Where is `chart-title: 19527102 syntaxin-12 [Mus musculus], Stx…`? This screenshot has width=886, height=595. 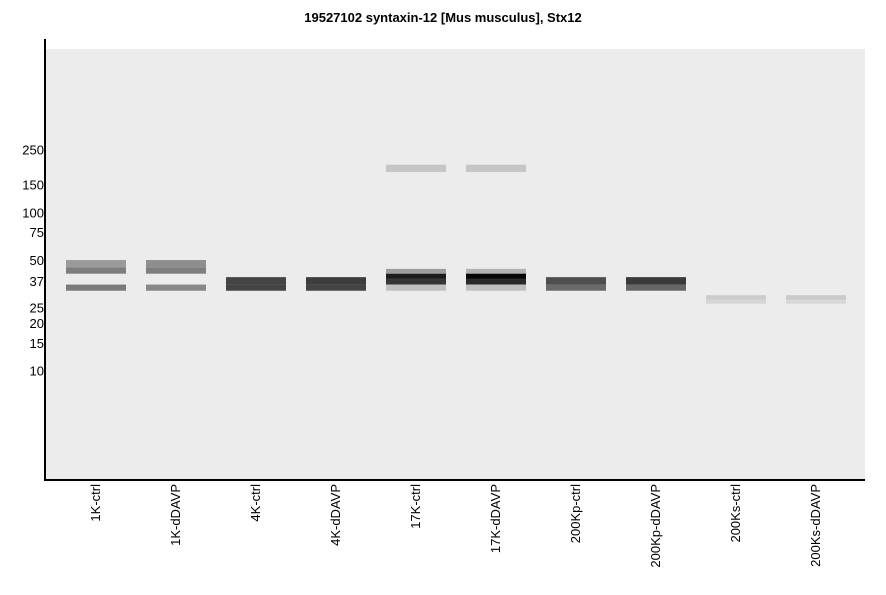
chart-title: 19527102 syntaxin-12 [Mus musculus], Stx… is located at coordinates (443, 17).